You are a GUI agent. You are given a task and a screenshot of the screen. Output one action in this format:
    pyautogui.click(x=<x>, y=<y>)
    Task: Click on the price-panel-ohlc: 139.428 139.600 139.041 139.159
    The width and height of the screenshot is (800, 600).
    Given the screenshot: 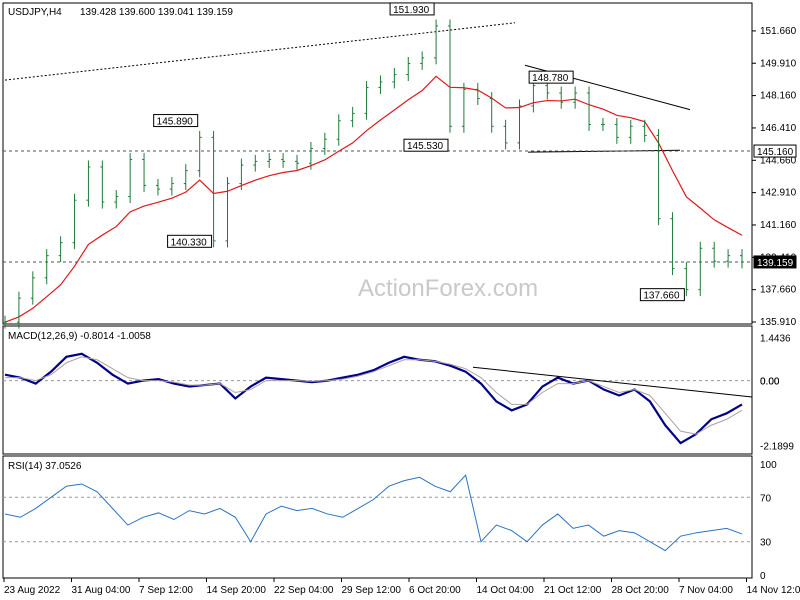 What is the action you would take?
    pyautogui.click(x=156, y=12)
    